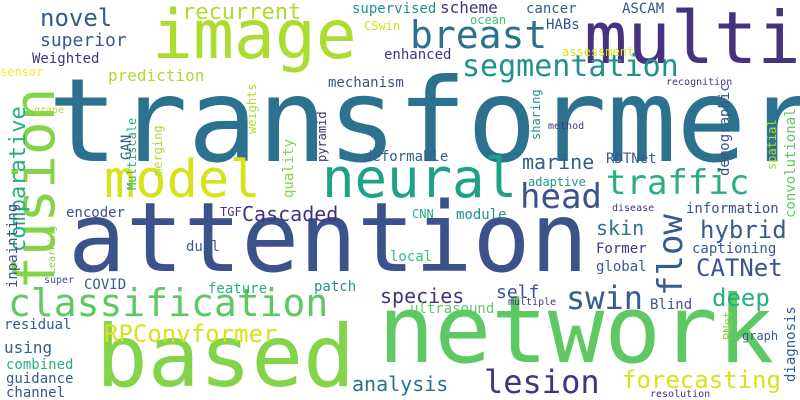  Describe the element at coordinates (621, 267) in the screenshot. I see `word-global: global` at that location.